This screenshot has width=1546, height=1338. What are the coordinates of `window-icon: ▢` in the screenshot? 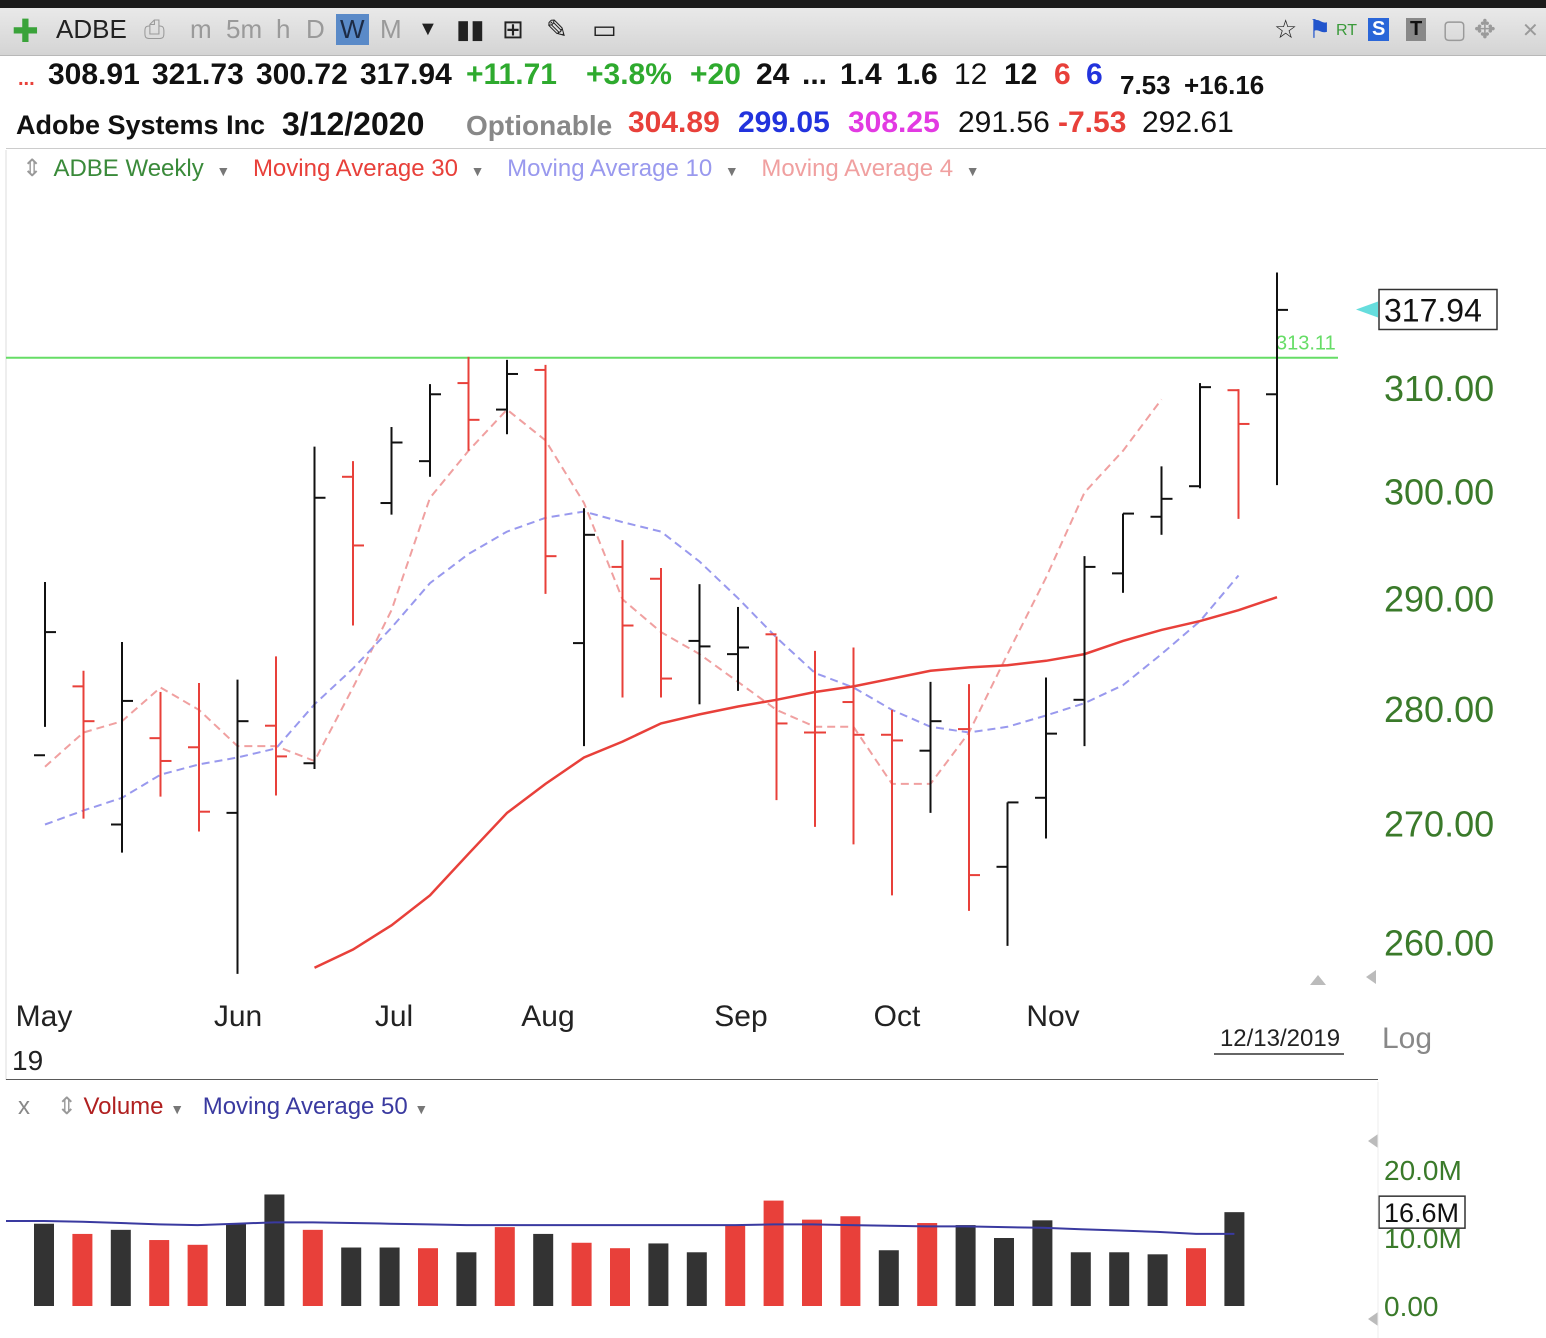 It's located at (1454, 29).